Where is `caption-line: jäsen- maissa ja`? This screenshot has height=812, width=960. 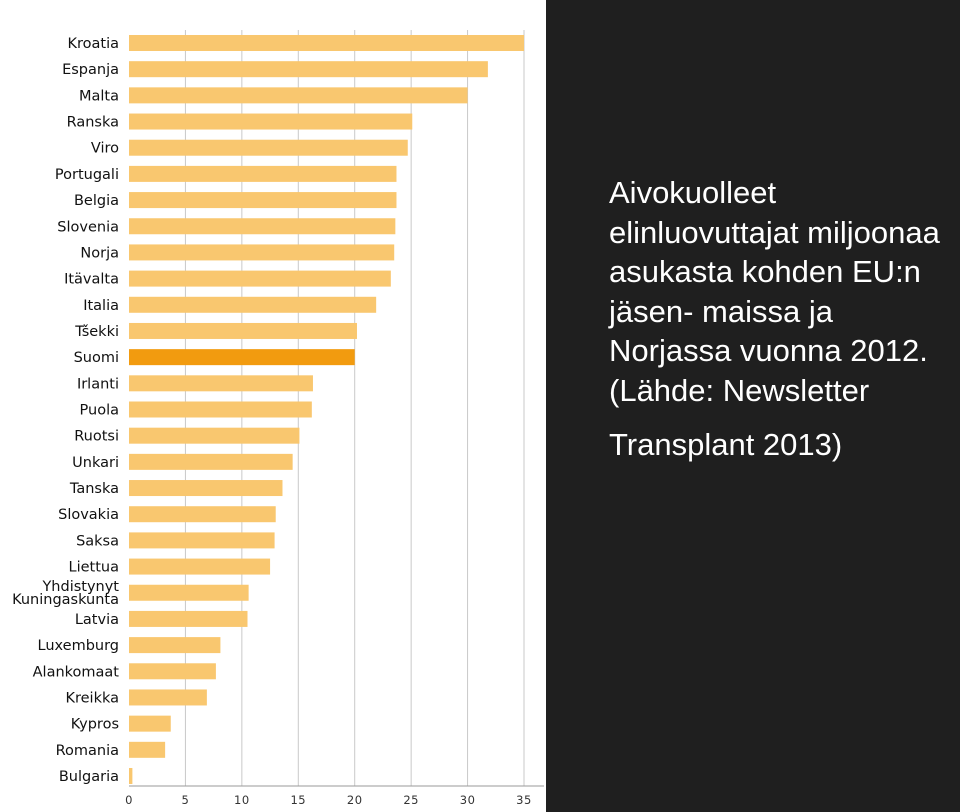 caption-line: jäsen- maissa ja is located at coordinates (721, 311).